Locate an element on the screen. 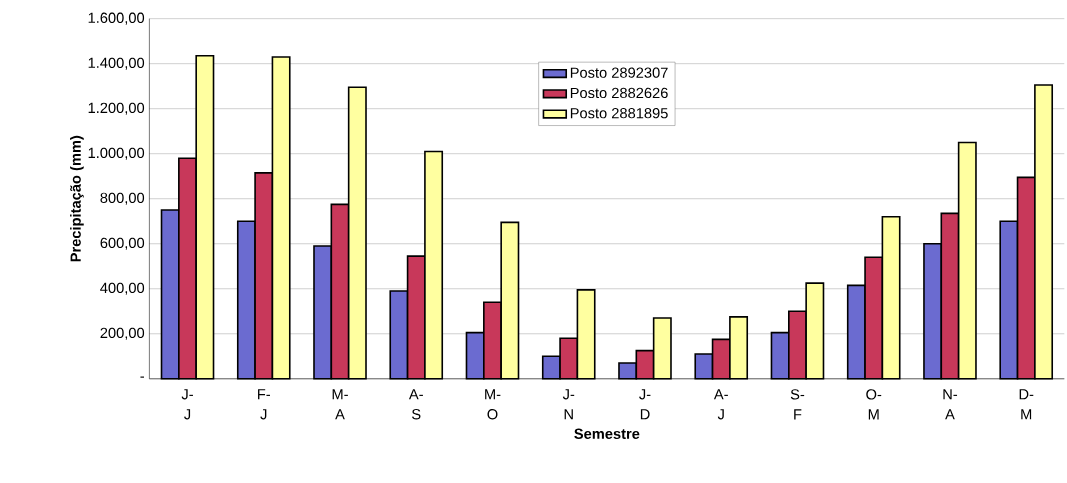 This screenshot has width=1067, height=483. x-tick-label: O- M is located at coordinates (874, 404).